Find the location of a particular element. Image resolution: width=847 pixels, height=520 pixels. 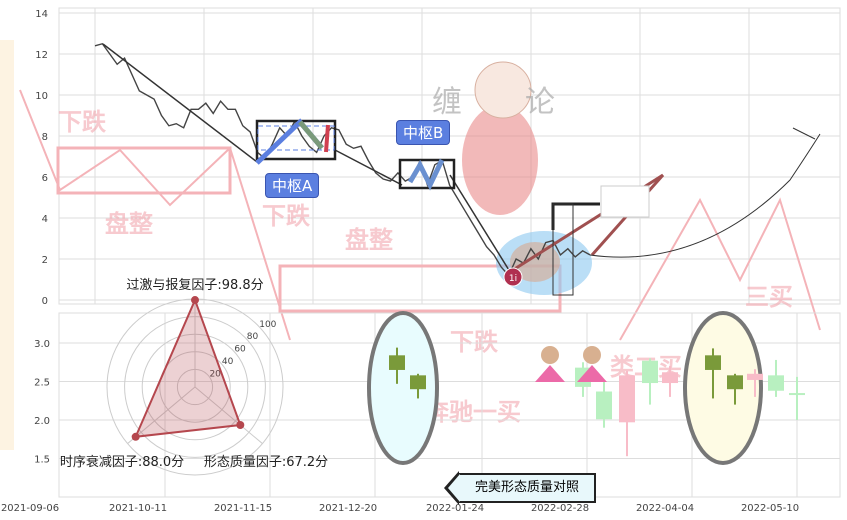

zhongshu-a-range is located at coordinates (296, 138).